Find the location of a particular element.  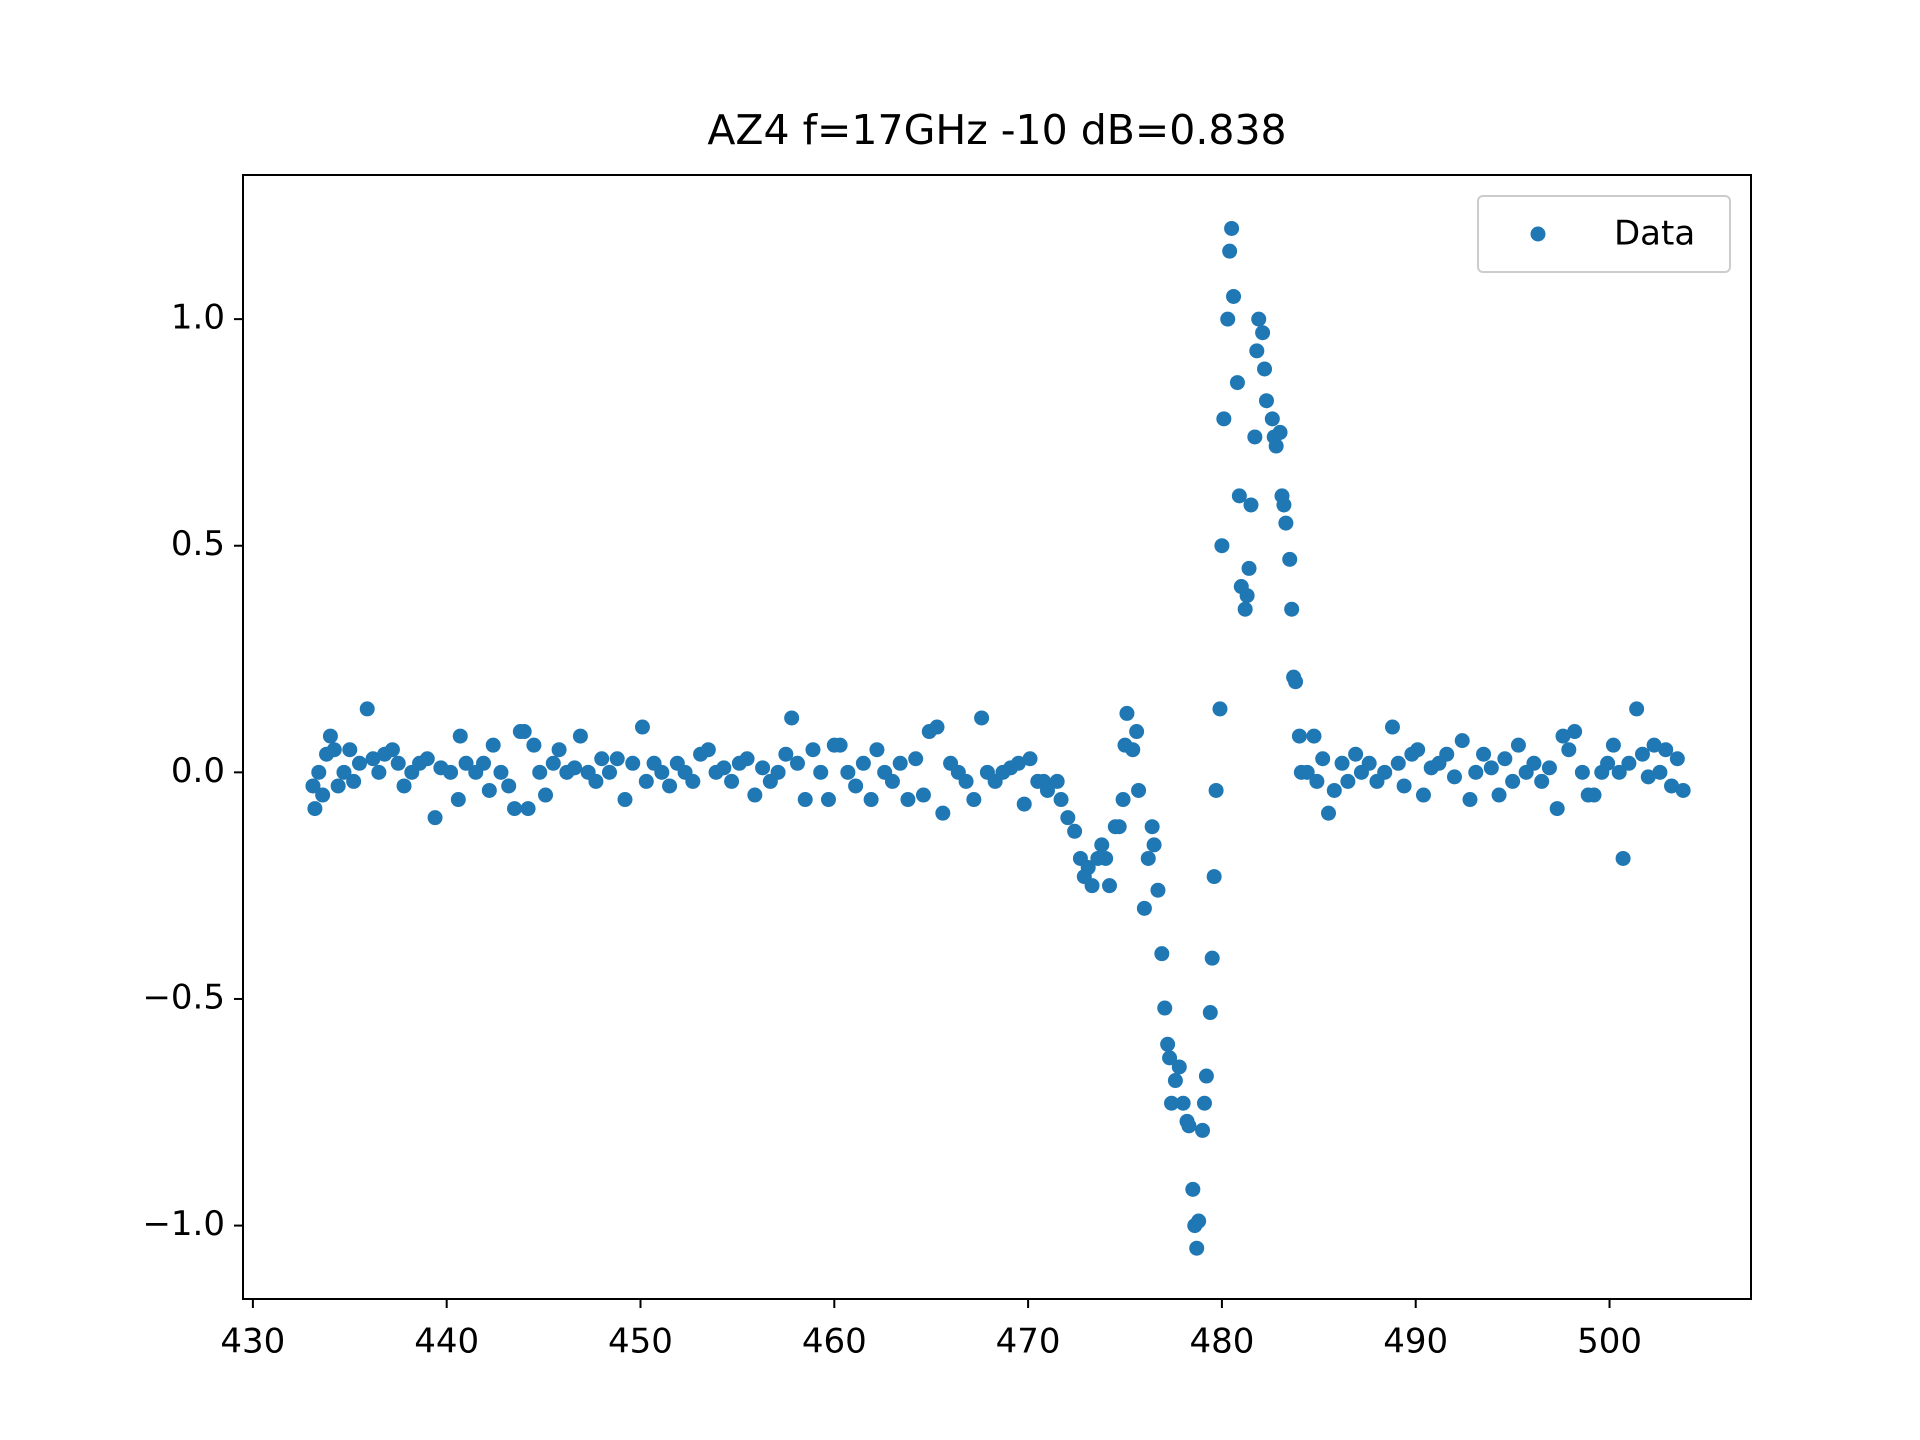

x-tick-label: 500 is located at coordinates (1609, 1342).